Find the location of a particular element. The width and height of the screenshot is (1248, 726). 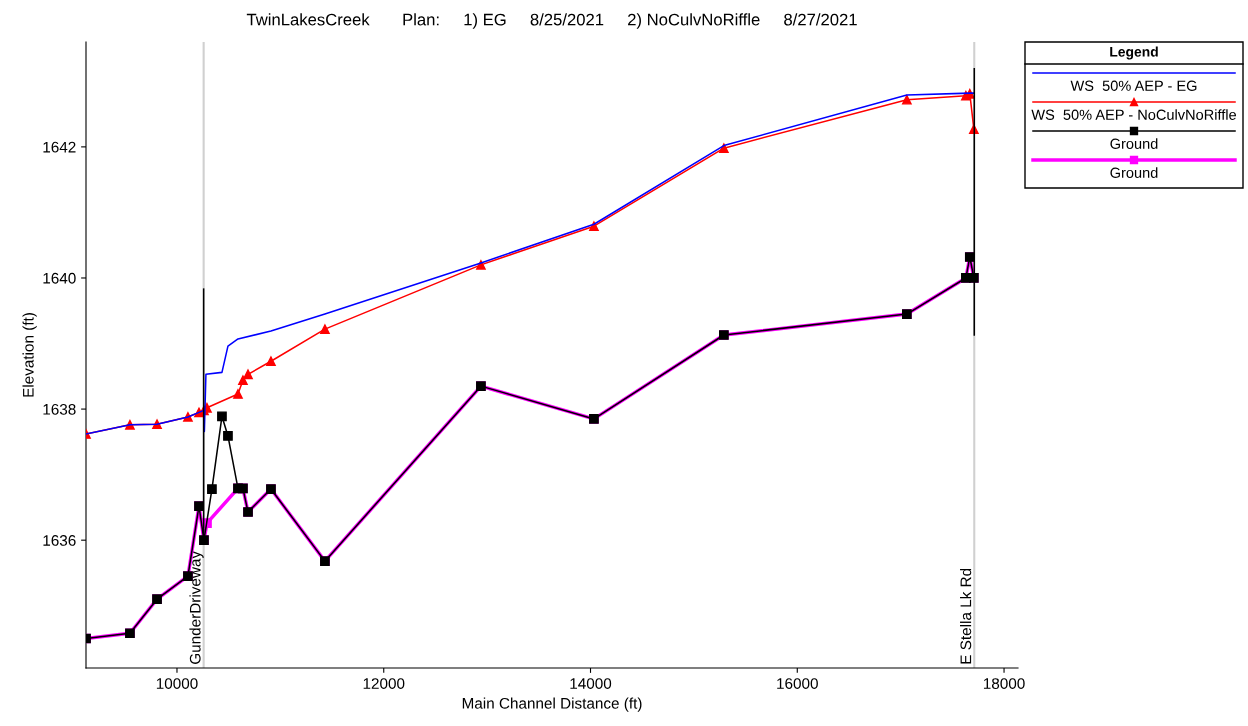

y-axis-title: Elevation (ft) is located at coordinates (29, 355).